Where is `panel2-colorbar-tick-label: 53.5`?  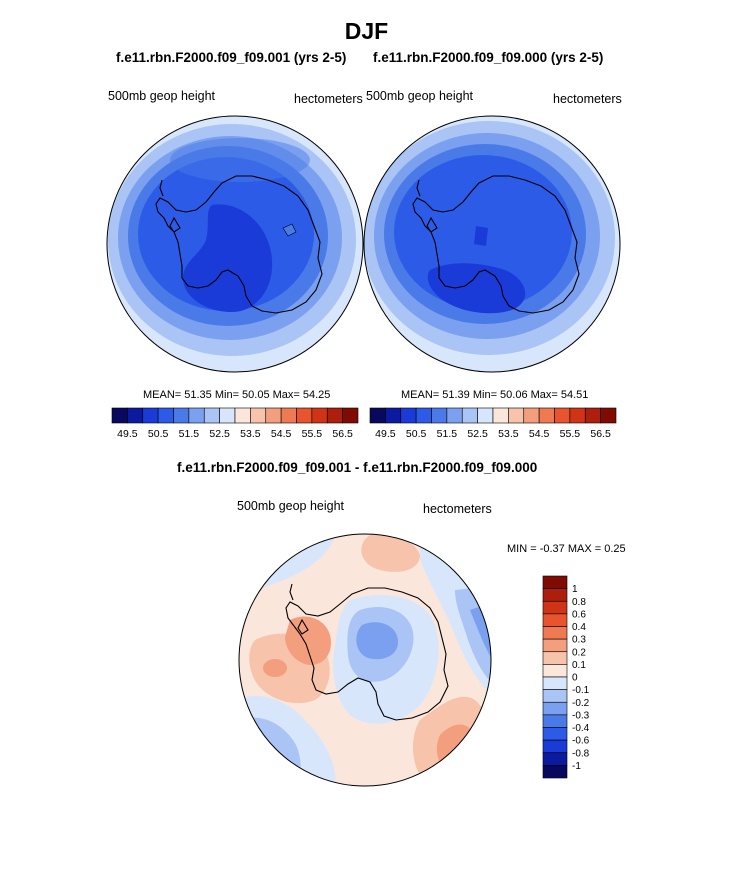 panel2-colorbar-tick-label: 53.5 is located at coordinates (508, 434).